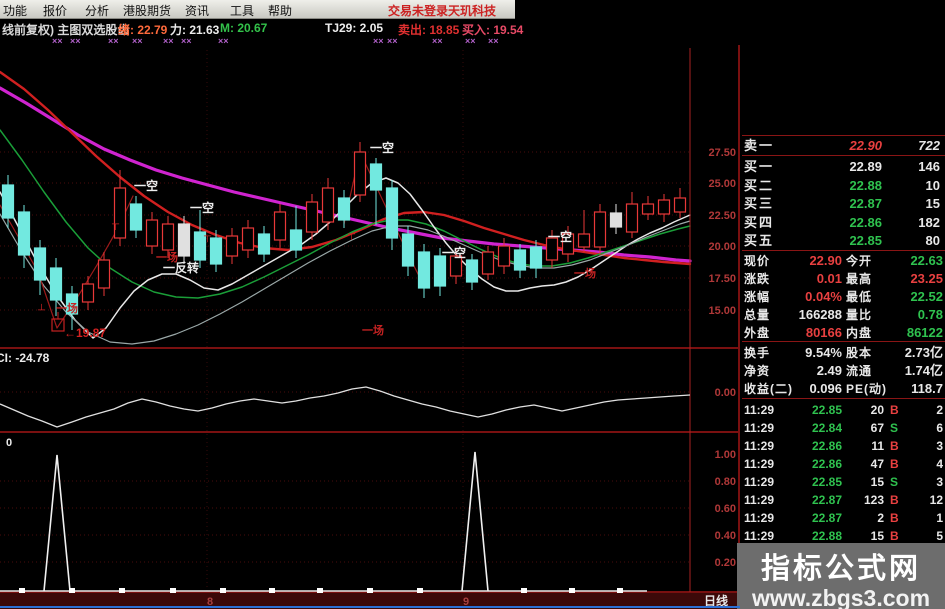  Describe the element at coordinates (67, 308) in the screenshot. I see `chang-annotation: 一场` at that location.